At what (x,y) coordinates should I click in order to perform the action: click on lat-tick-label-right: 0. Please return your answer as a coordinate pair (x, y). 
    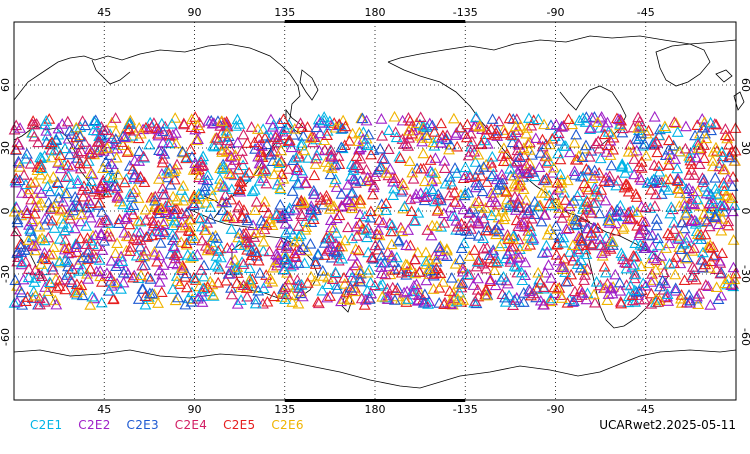
    Looking at the image, I should click on (744, 211).